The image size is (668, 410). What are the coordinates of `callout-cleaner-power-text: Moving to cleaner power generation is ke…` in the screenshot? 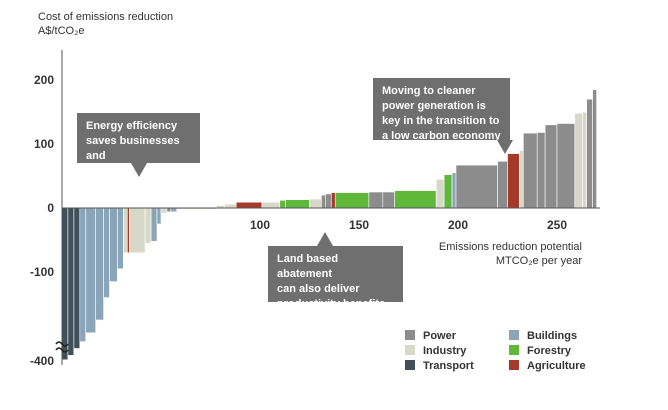 It's located at (441, 113).